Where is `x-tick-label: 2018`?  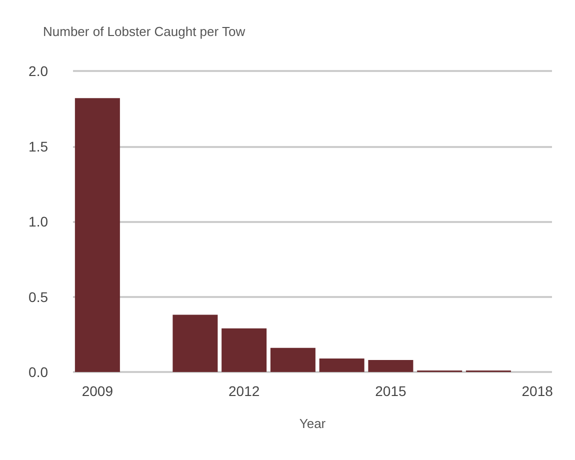 x-tick-label: 2018 is located at coordinates (538, 391).